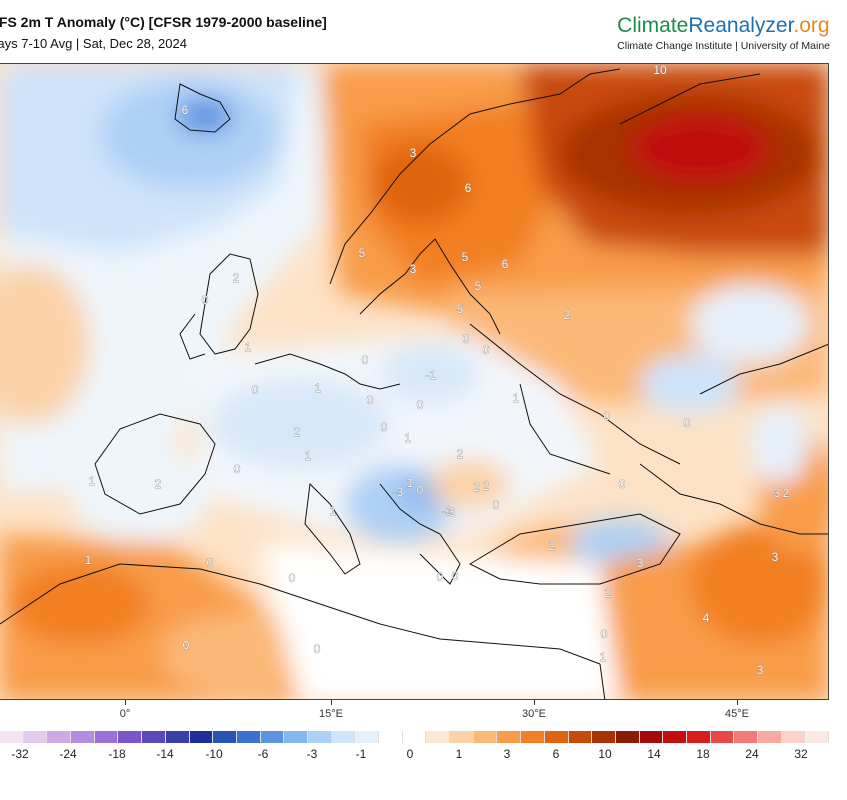  I want to click on colorbar-label: -24, so click(68, 754).